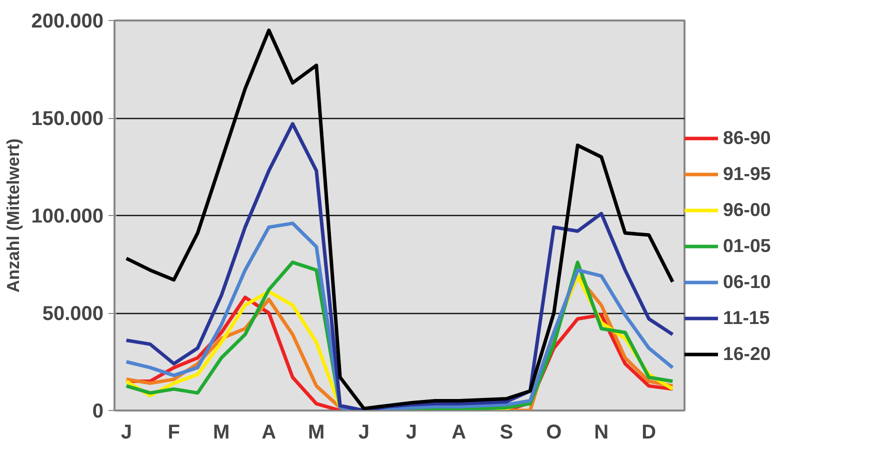 The image size is (894, 463). Describe the element at coordinates (747, 282) in the screenshot. I see `legend-label: 06-10` at that location.